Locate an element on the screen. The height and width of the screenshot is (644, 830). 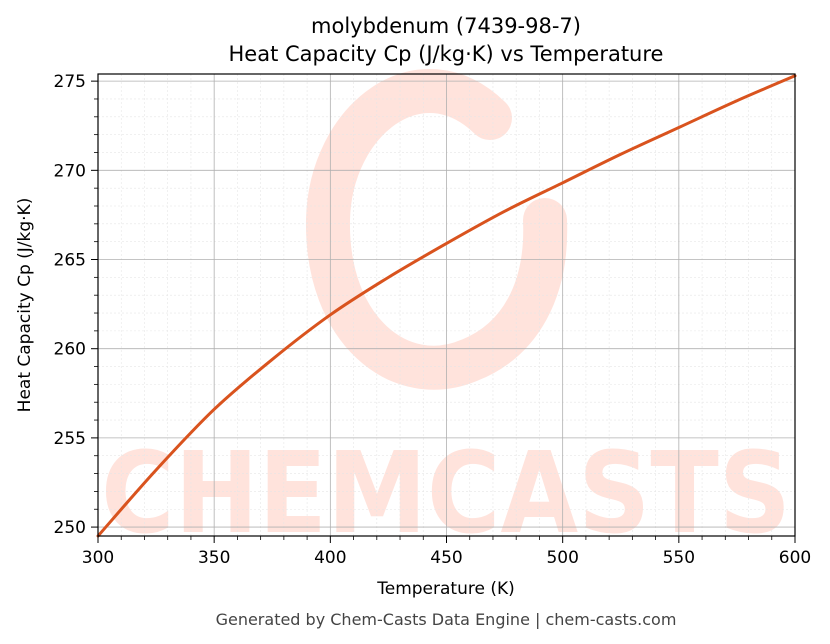
y-tick-label: 275 is located at coordinates (70, 82).